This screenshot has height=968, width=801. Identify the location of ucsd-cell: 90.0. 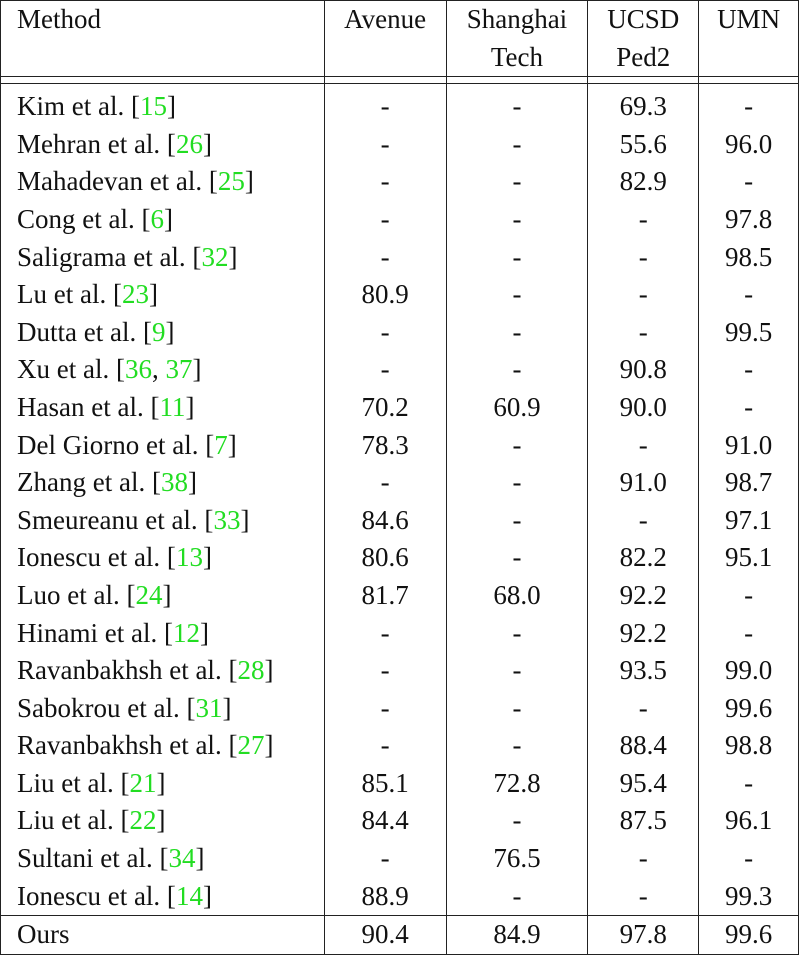
(643, 407).